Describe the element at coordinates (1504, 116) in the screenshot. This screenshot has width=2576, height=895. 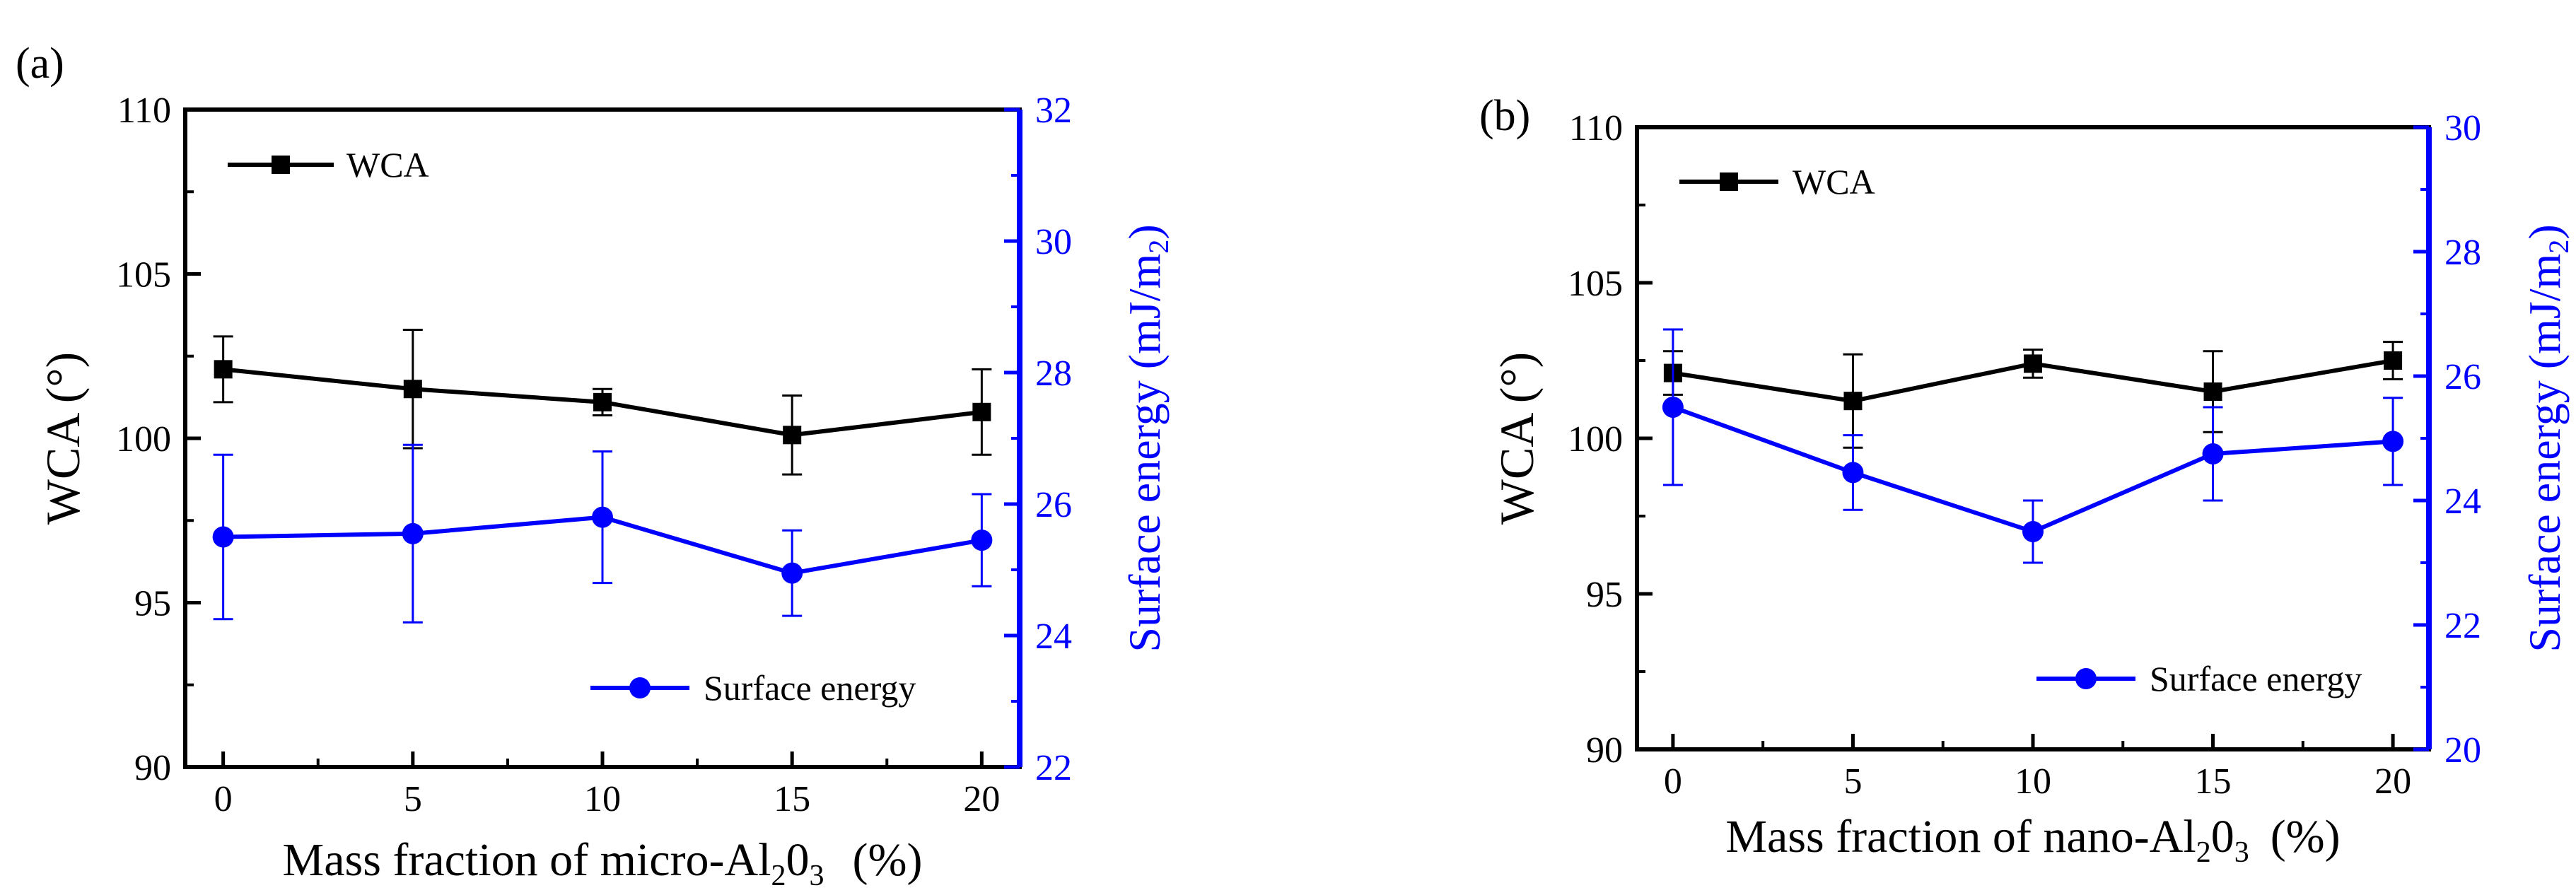
I see `panel-label: (b)` at that location.